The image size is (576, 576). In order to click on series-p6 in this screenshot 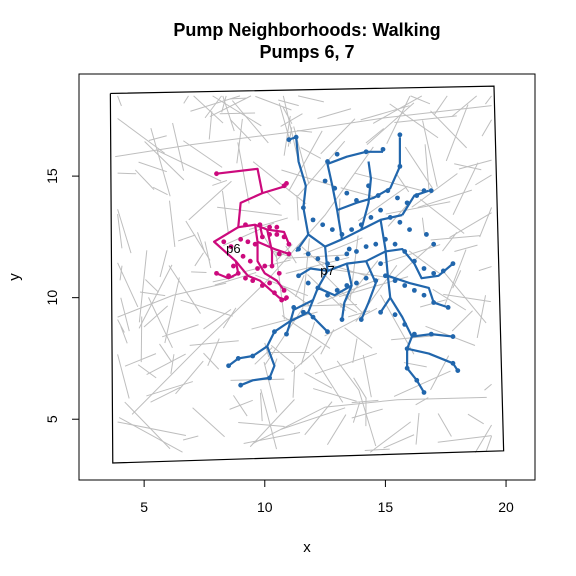, I will do `click(252, 235)`.